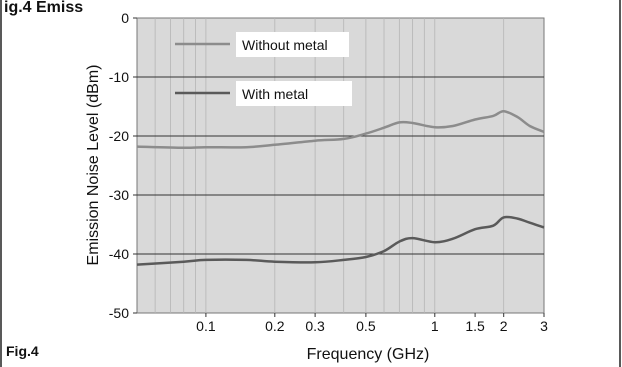  What do you see at coordinates (275, 326) in the screenshot?
I see `x-tick-label: 0.2` at bounding box center [275, 326].